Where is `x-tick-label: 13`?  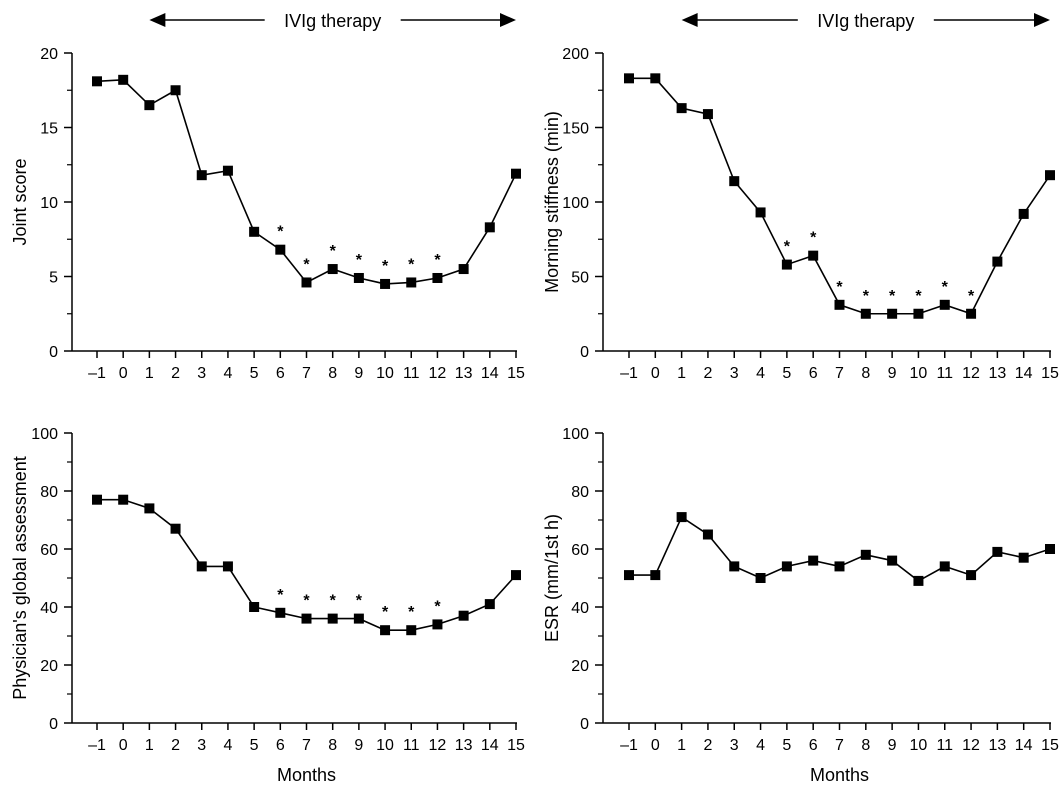 x-tick-label: 13 is located at coordinates (997, 745).